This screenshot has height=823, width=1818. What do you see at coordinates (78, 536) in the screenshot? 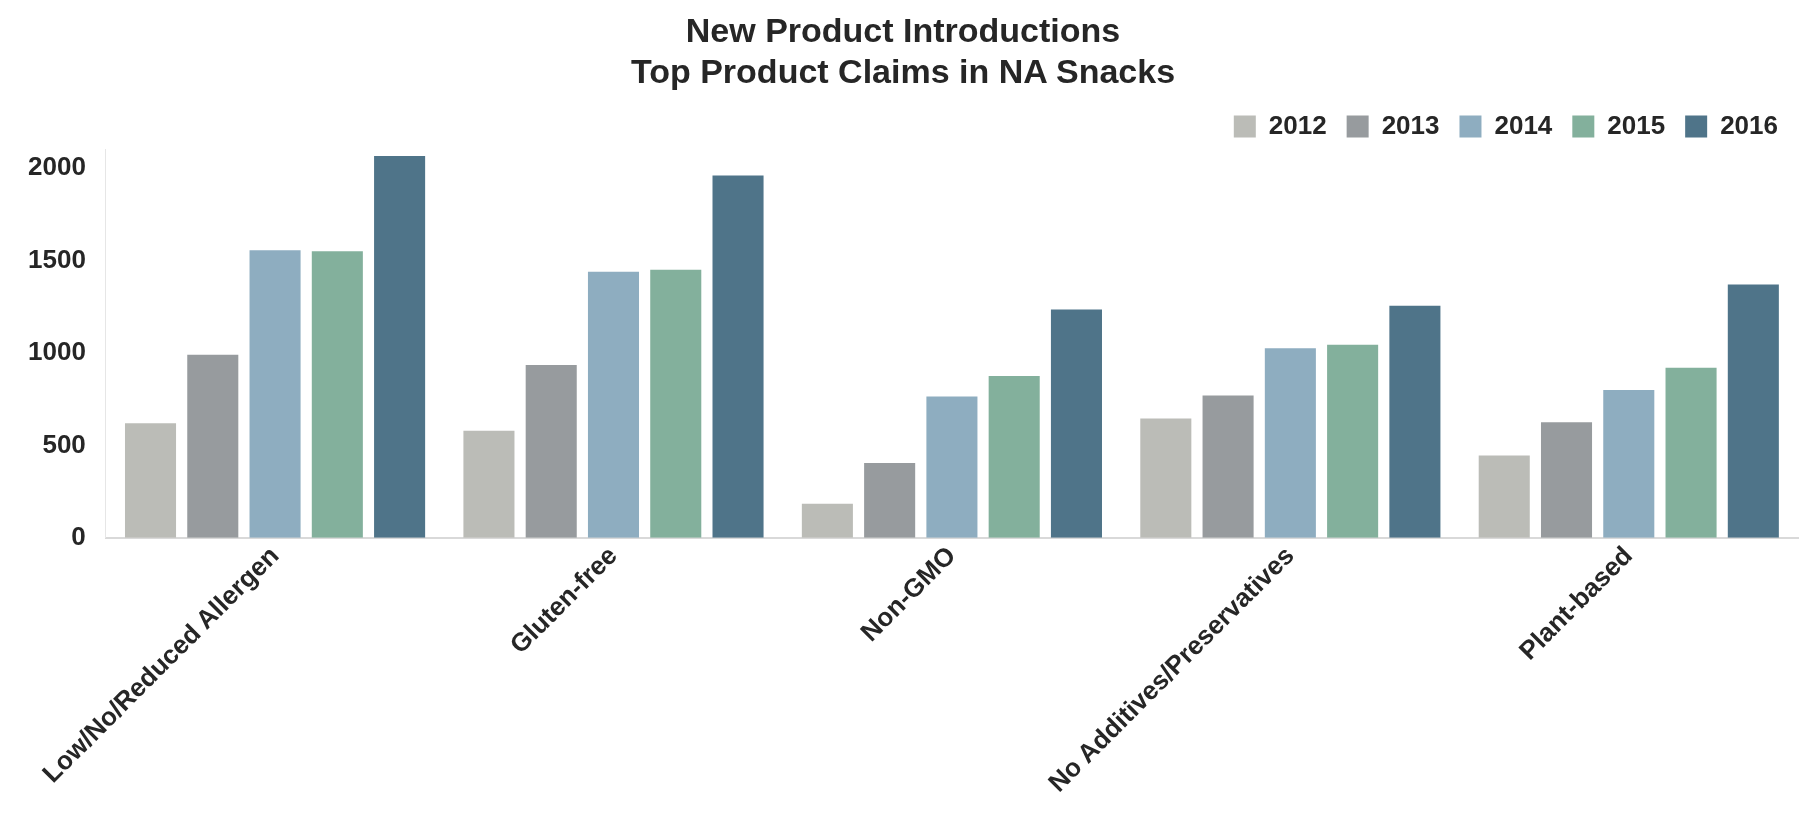
I see `y-tick-label: 0` at bounding box center [78, 536].